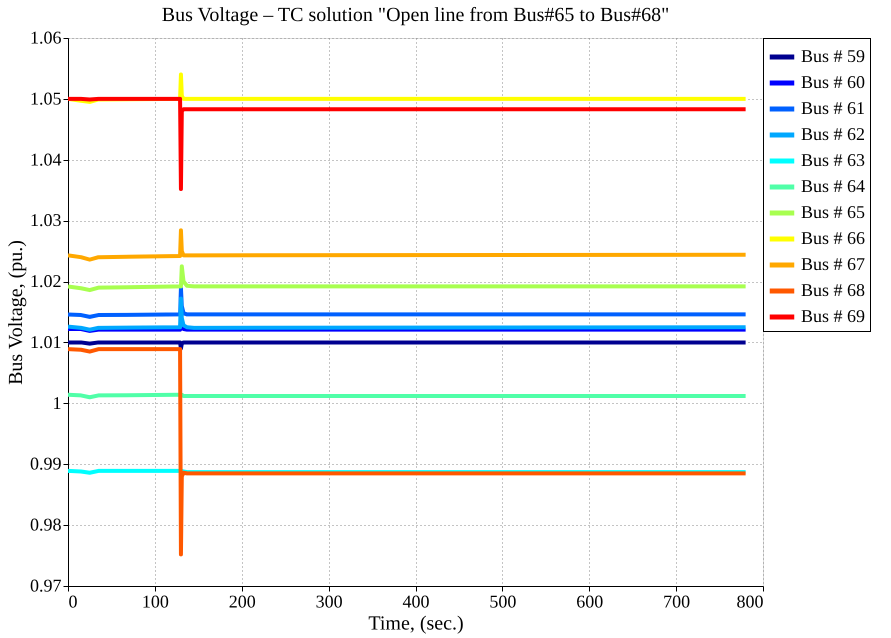 This screenshot has height=638, width=891. What do you see at coordinates (46, 38) in the screenshot?
I see `y-tick-label: 1.06` at bounding box center [46, 38].